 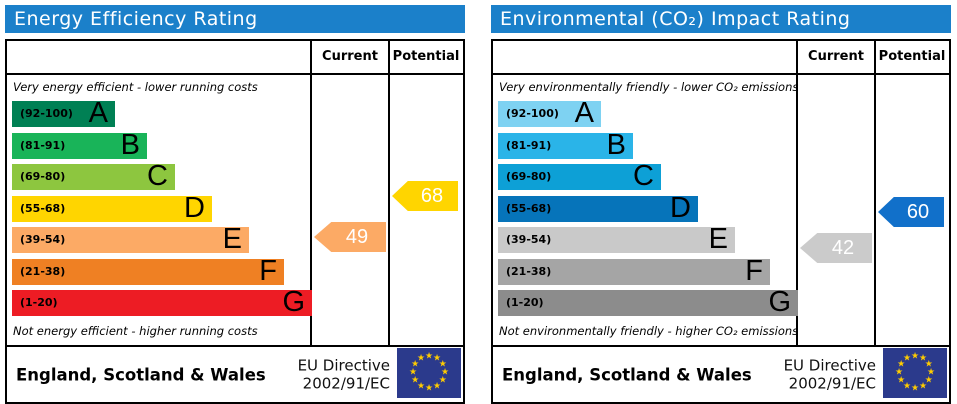 I want to click on band-d: (55-68) D, so click(x=112, y=208).